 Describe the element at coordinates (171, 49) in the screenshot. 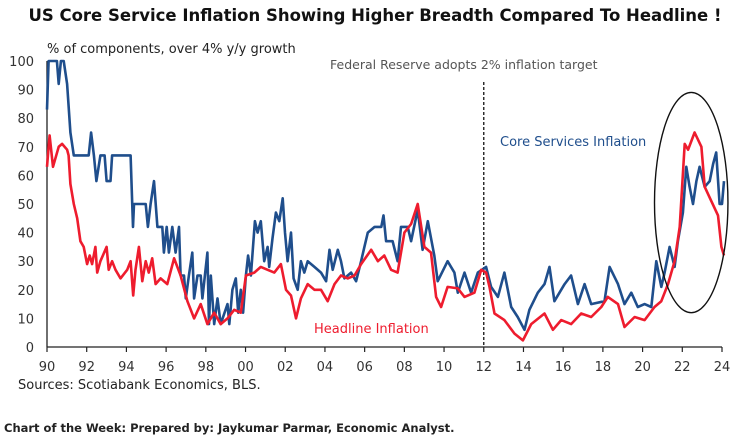

I see `y-axis-label: % of components, over 4% y/y growth` at that location.